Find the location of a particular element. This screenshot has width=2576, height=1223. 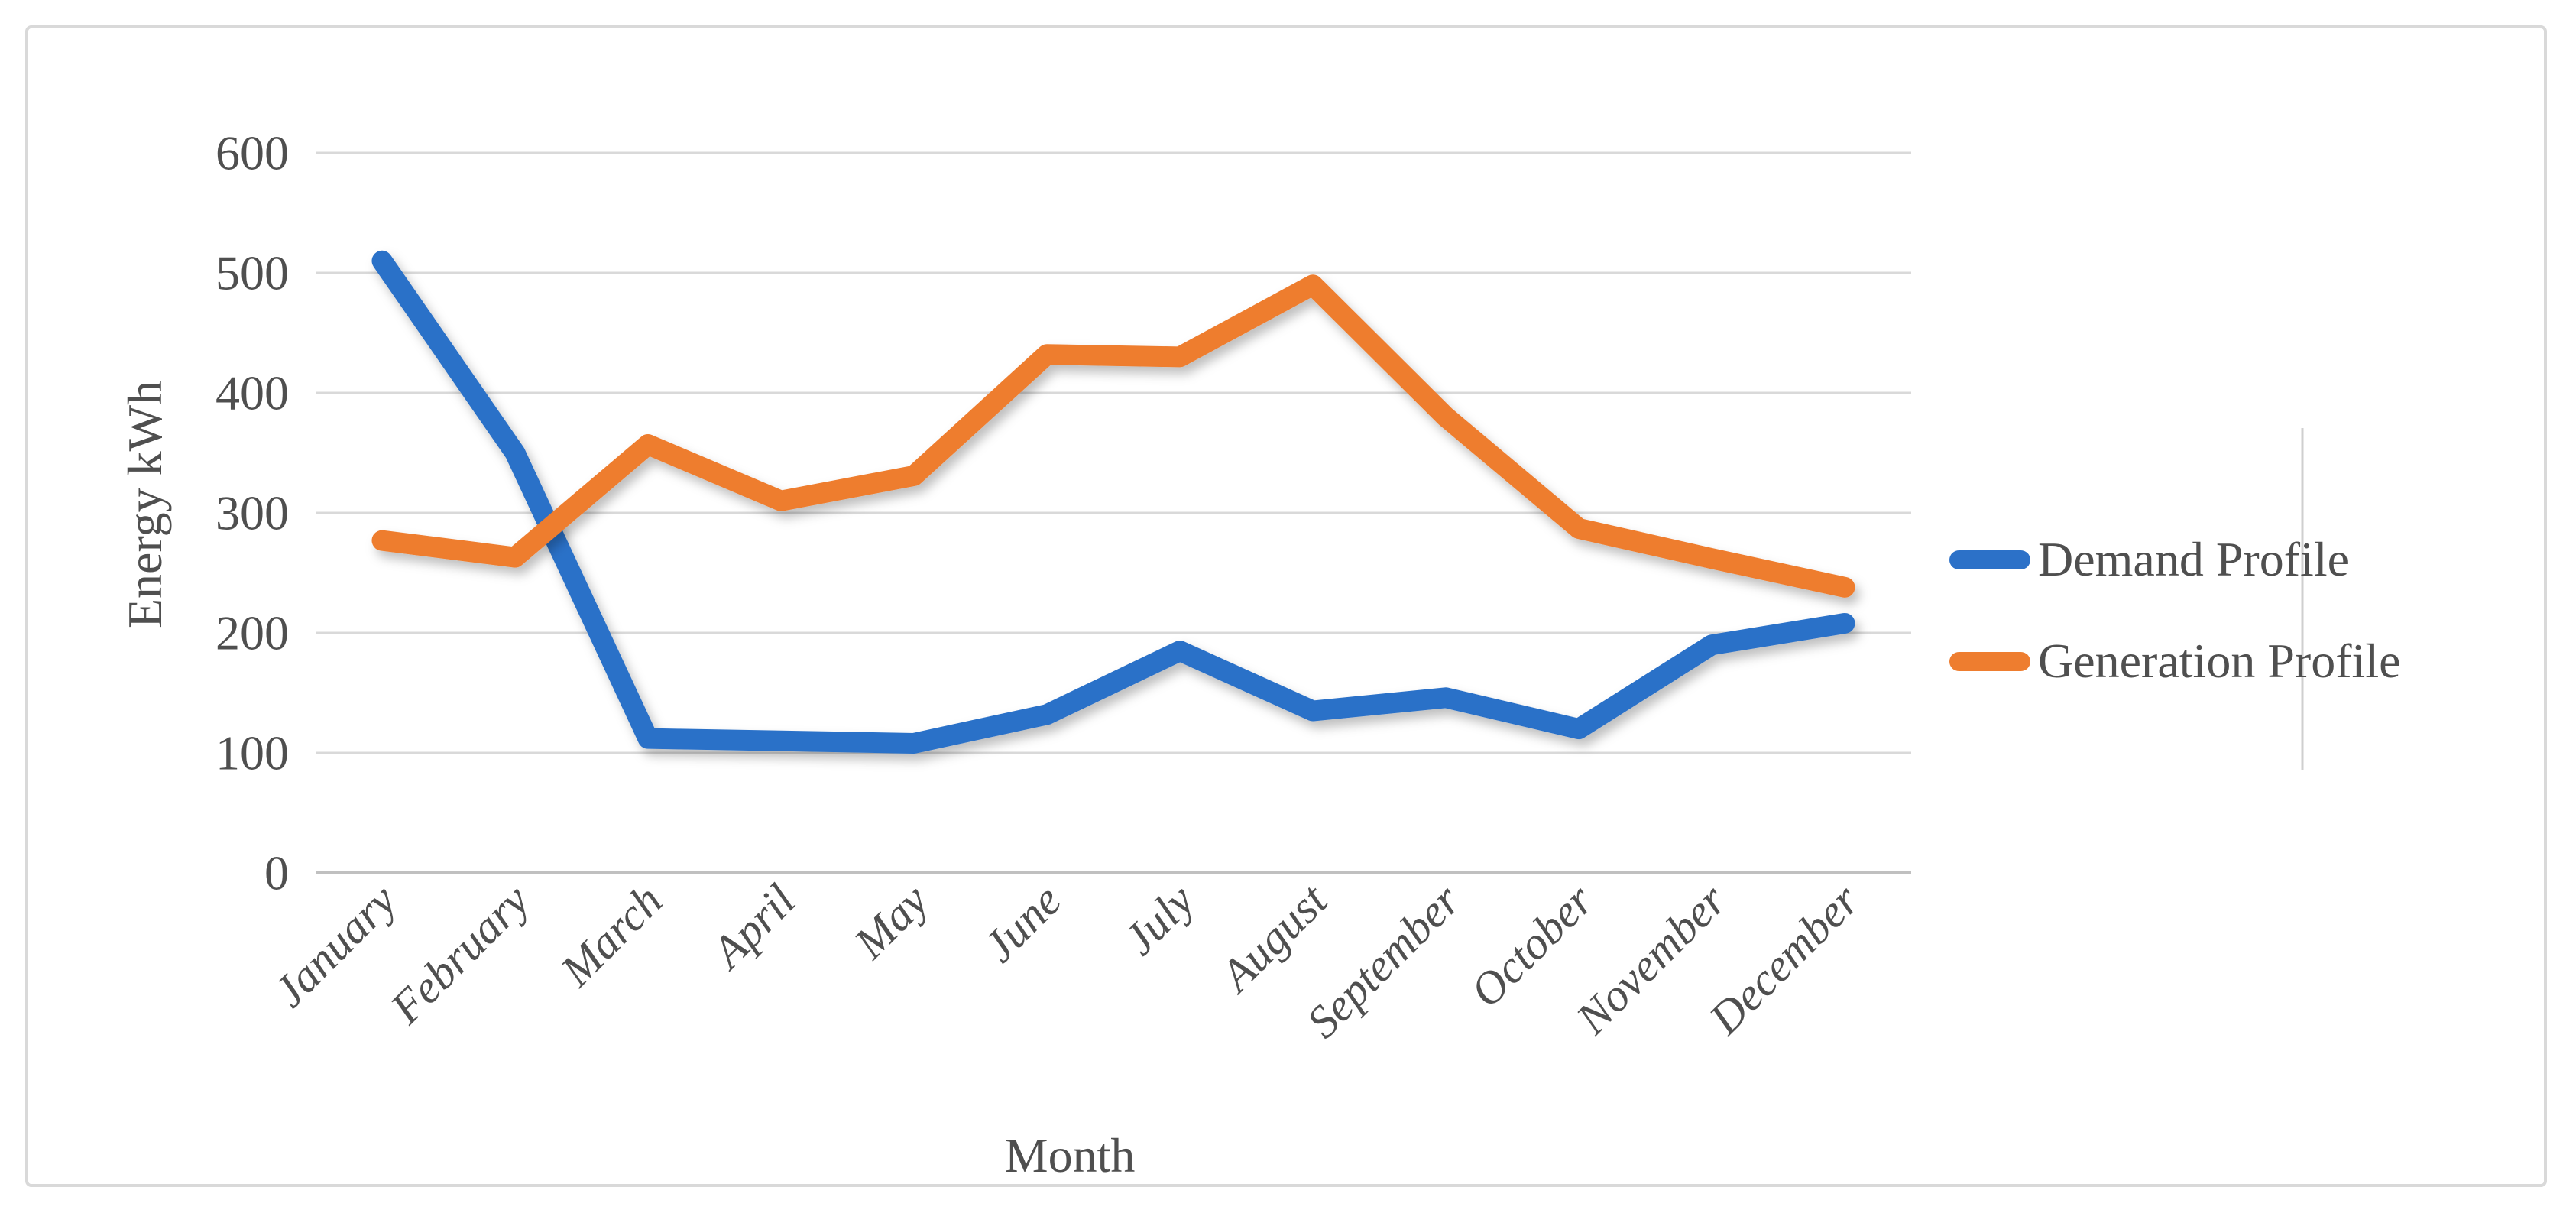

x-tick-label-may: May is located at coordinates (891, 921).